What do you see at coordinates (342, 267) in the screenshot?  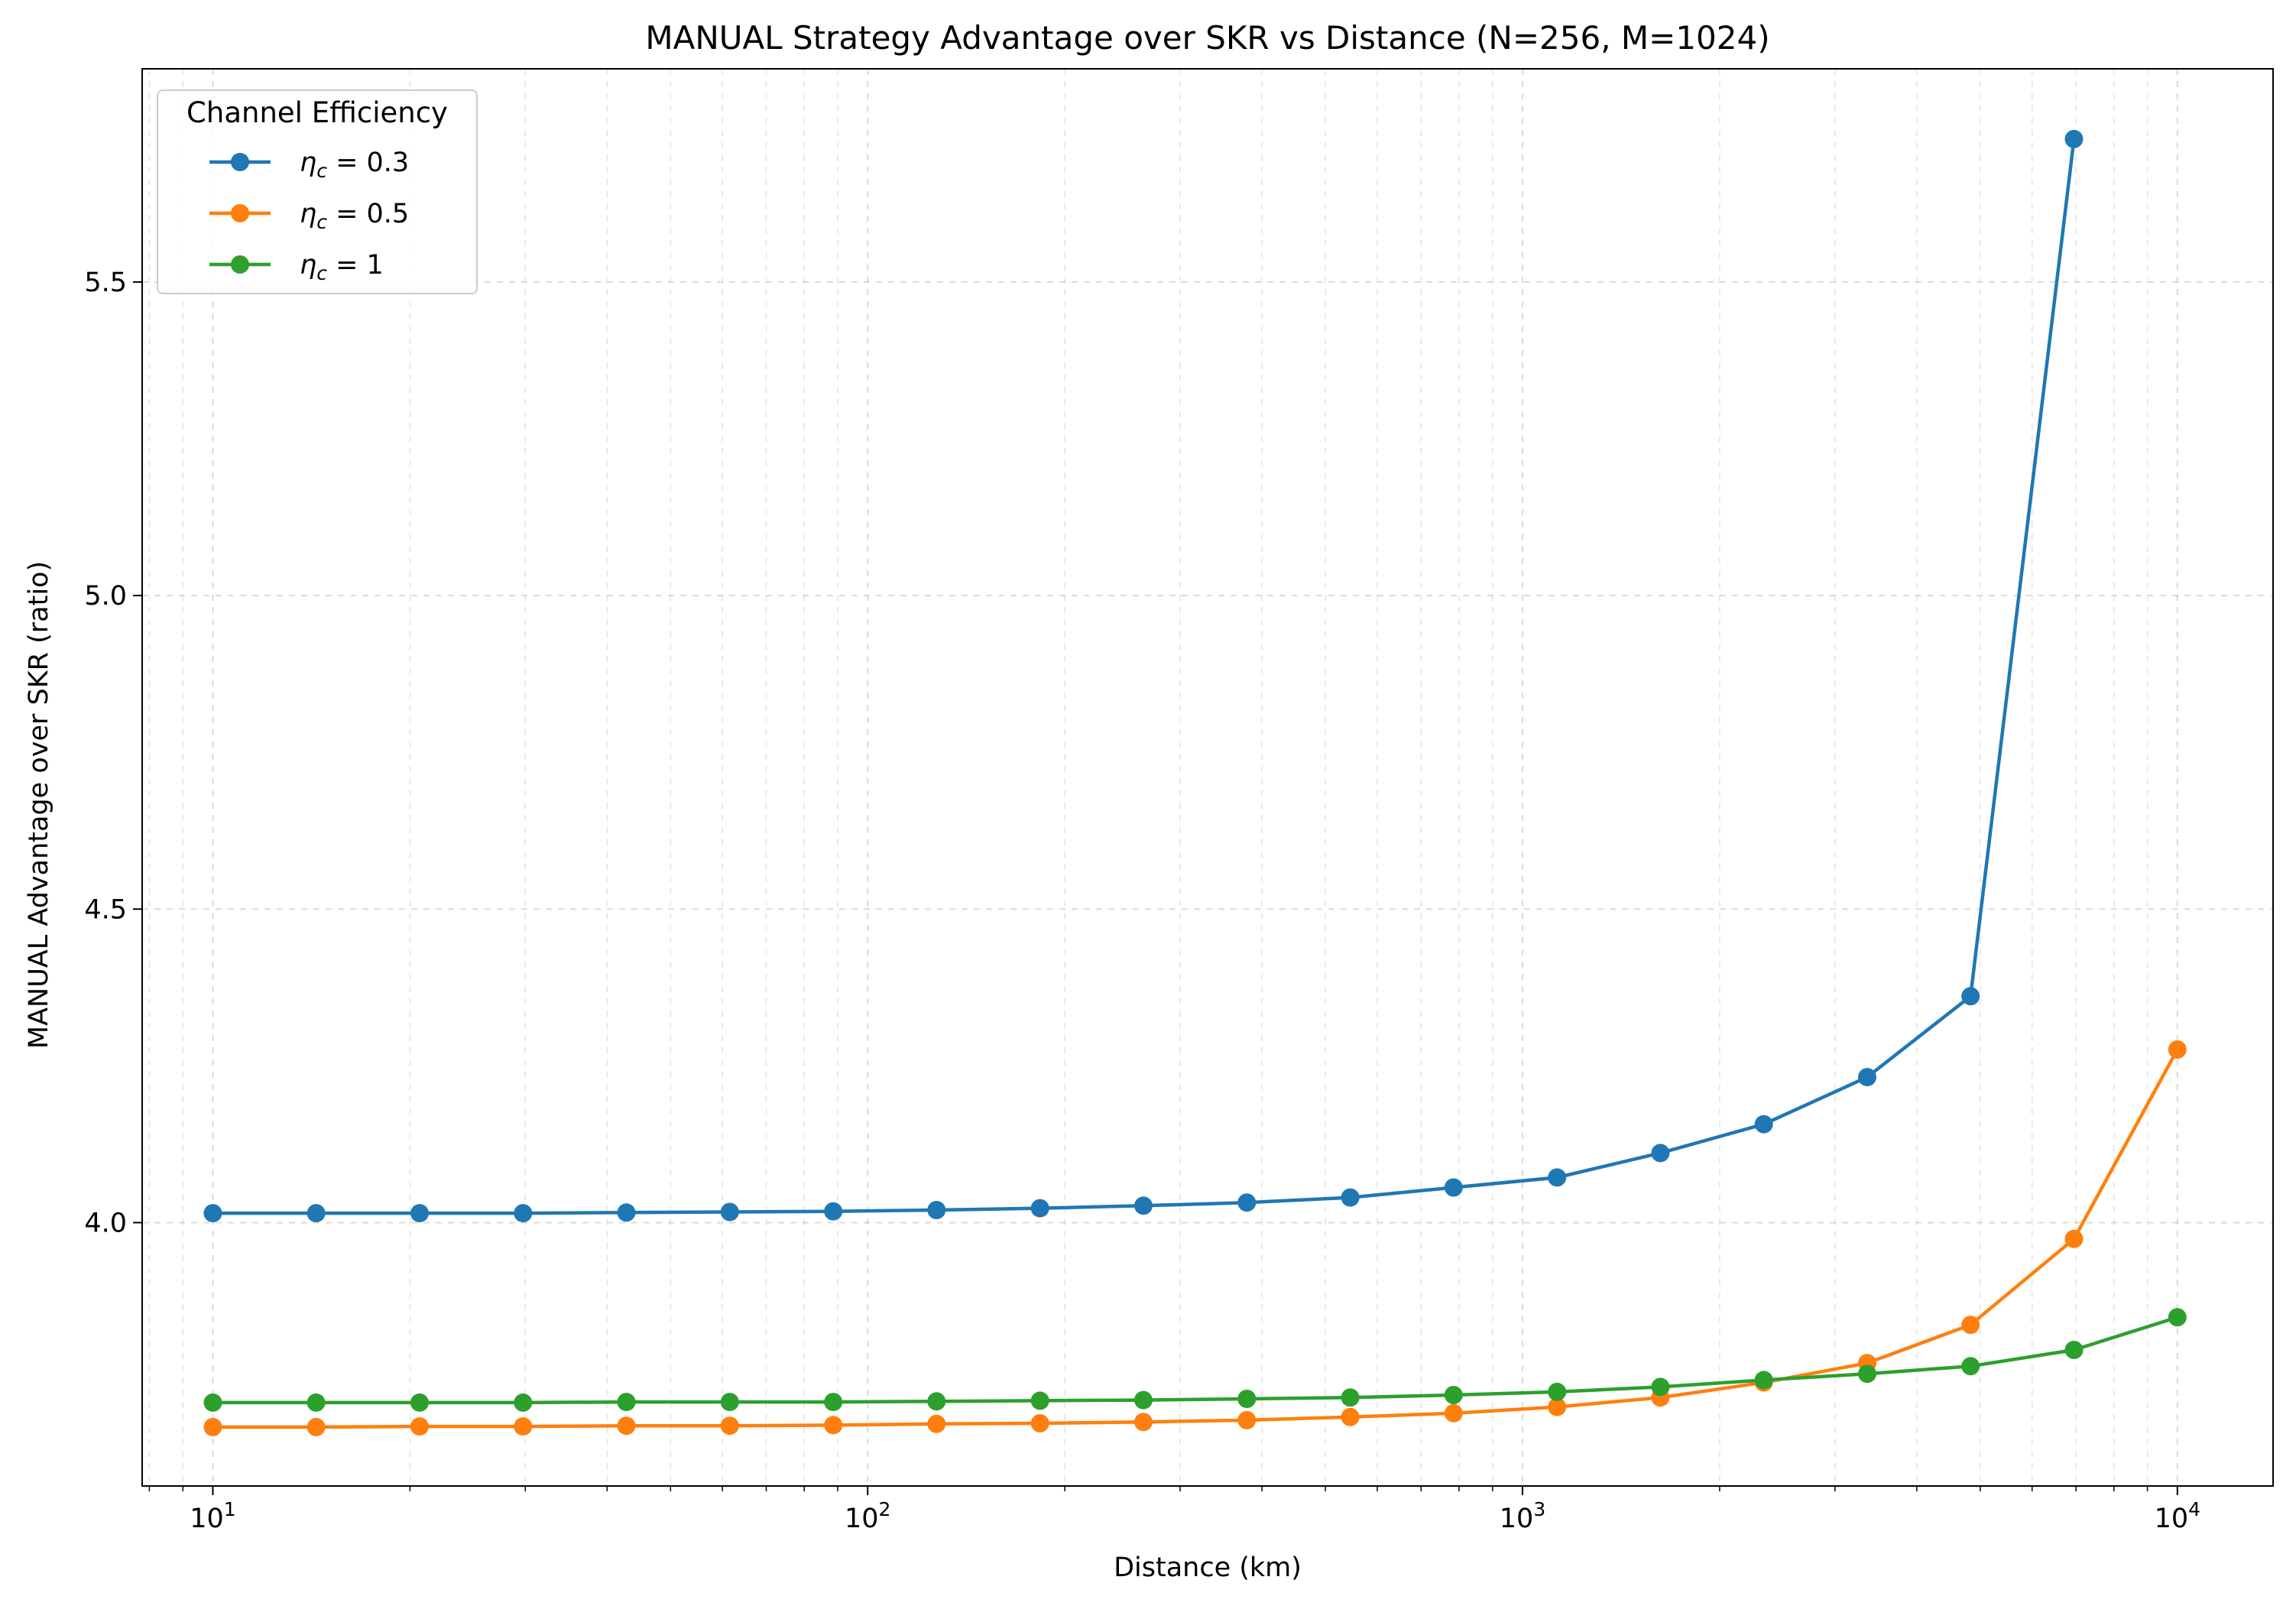 I see `legend-label-2: ηc = 1` at bounding box center [342, 267].